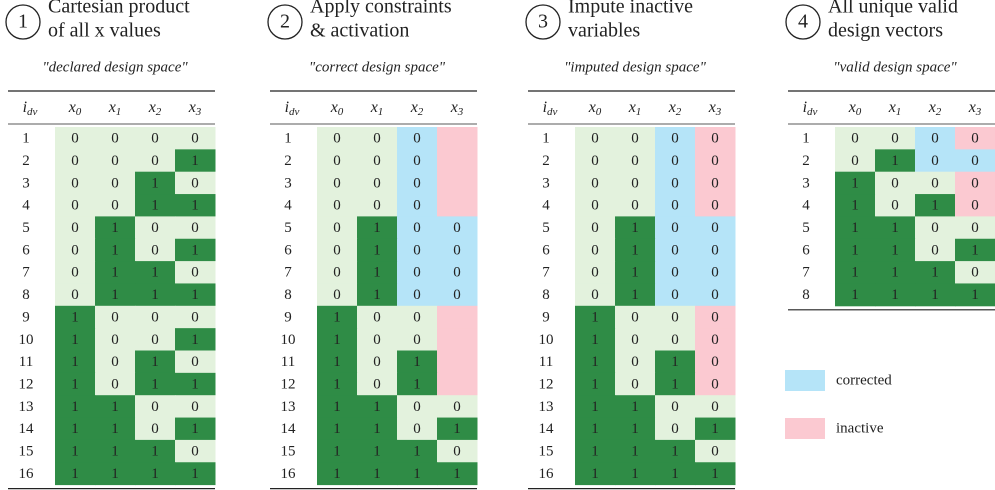  Describe the element at coordinates (546, 273) in the screenshot. I see `row-index: 7` at that location.